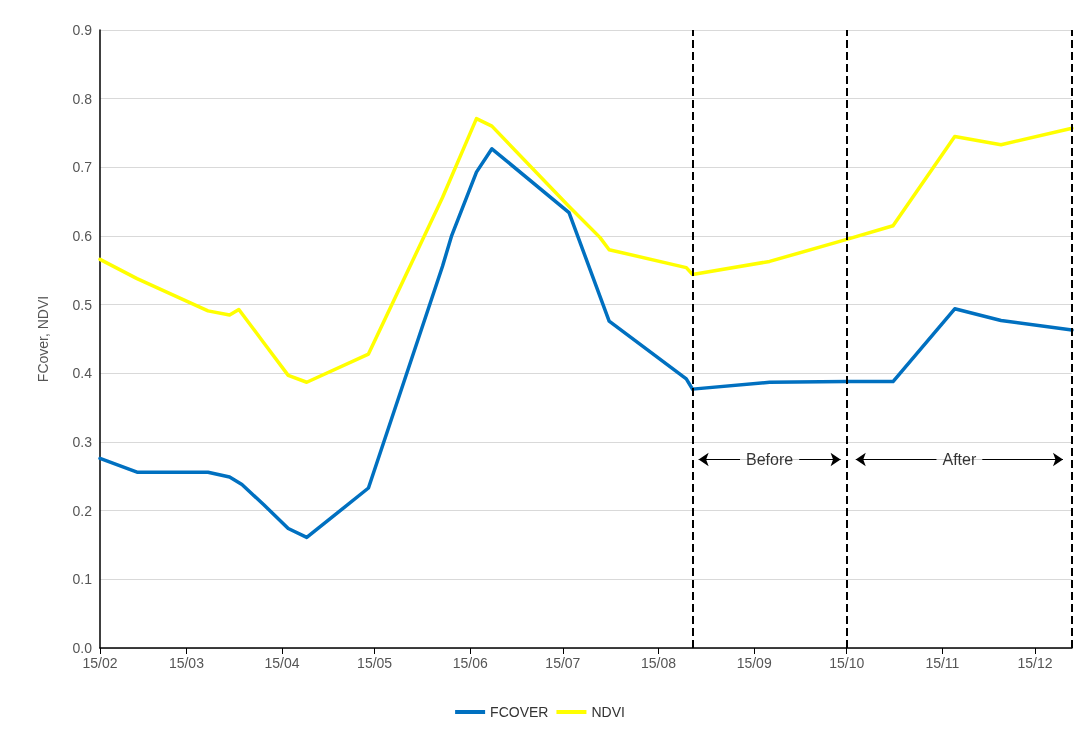  Describe the element at coordinates (82, 304) in the screenshot. I see `y-tick-label: 0.5` at that location.